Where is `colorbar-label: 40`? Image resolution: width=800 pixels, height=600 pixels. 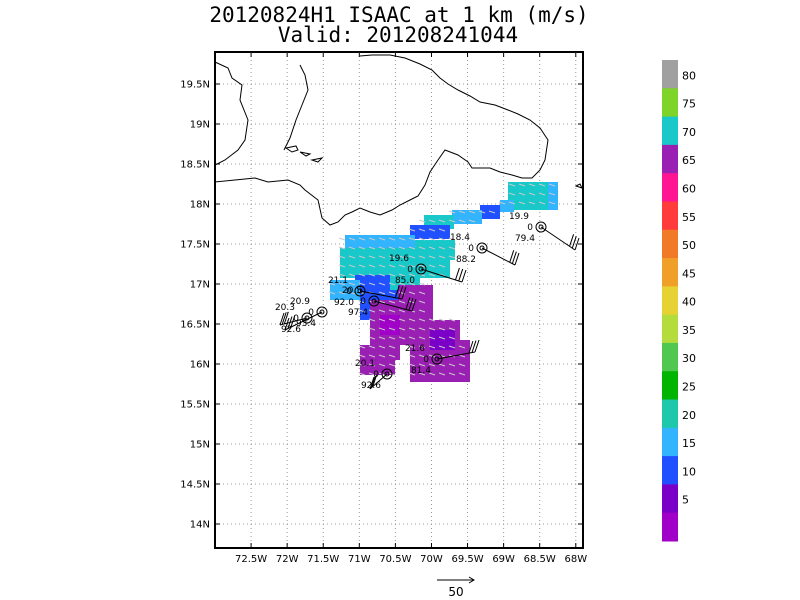 colorbar-label: 40 is located at coordinates (689, 302).